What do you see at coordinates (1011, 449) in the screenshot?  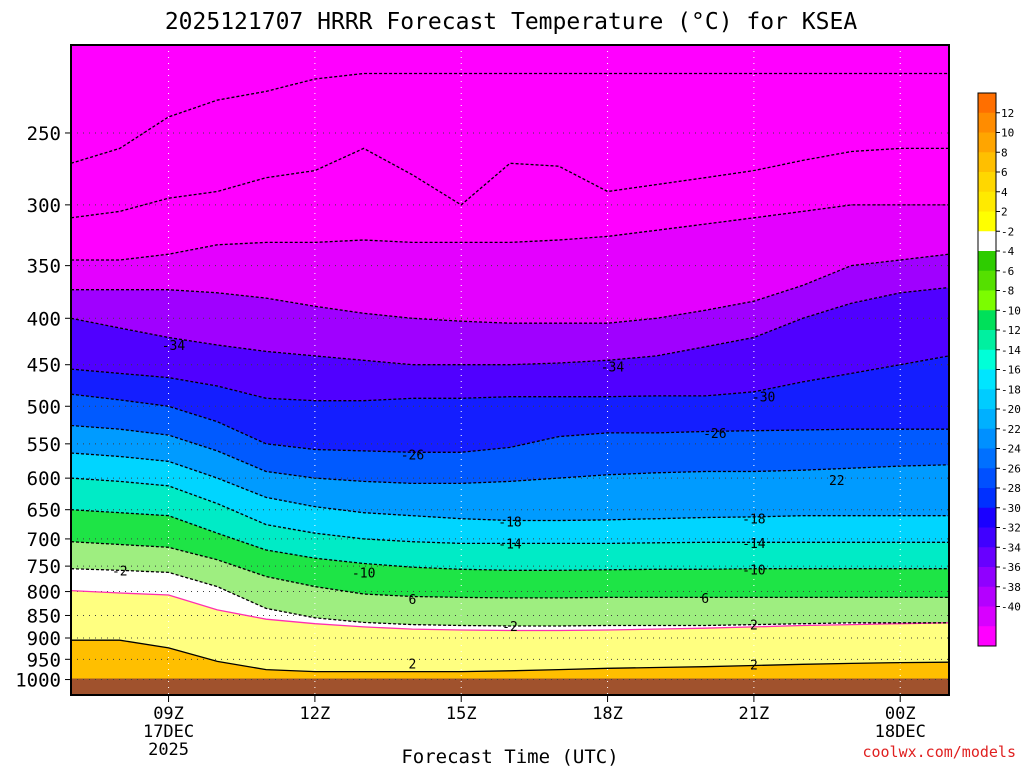 I see `colorbar-label: -24` at bounding box center [1011, 449].